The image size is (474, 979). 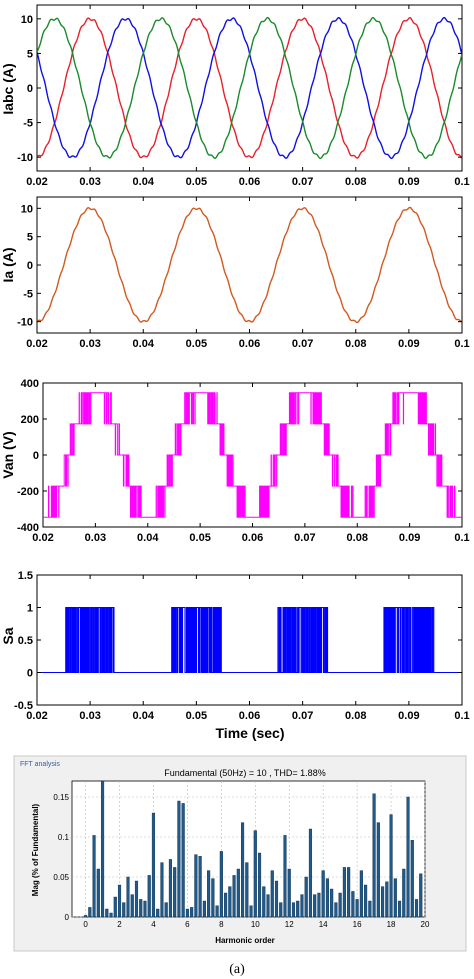 What do you see at coordinates (42, 538) in the screenshot?
I see `van-x-tick-label: 0.02` at bounding box center [42, 538].